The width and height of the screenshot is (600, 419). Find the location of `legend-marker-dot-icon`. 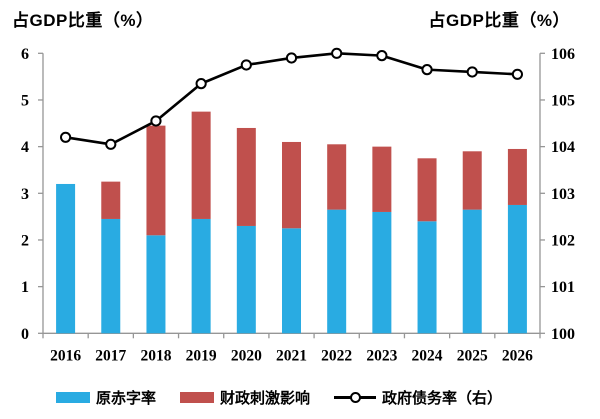

legend-marker-dot-icon is located at coordinates (356, 397).